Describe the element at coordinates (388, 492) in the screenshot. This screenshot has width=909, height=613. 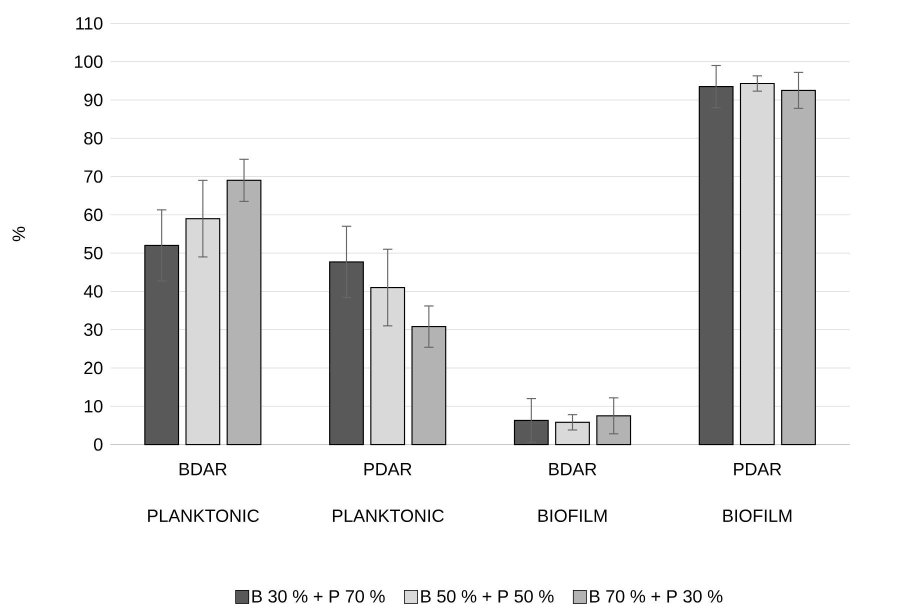
I see `category-label: PDAR PLANKTONIC` at that location.